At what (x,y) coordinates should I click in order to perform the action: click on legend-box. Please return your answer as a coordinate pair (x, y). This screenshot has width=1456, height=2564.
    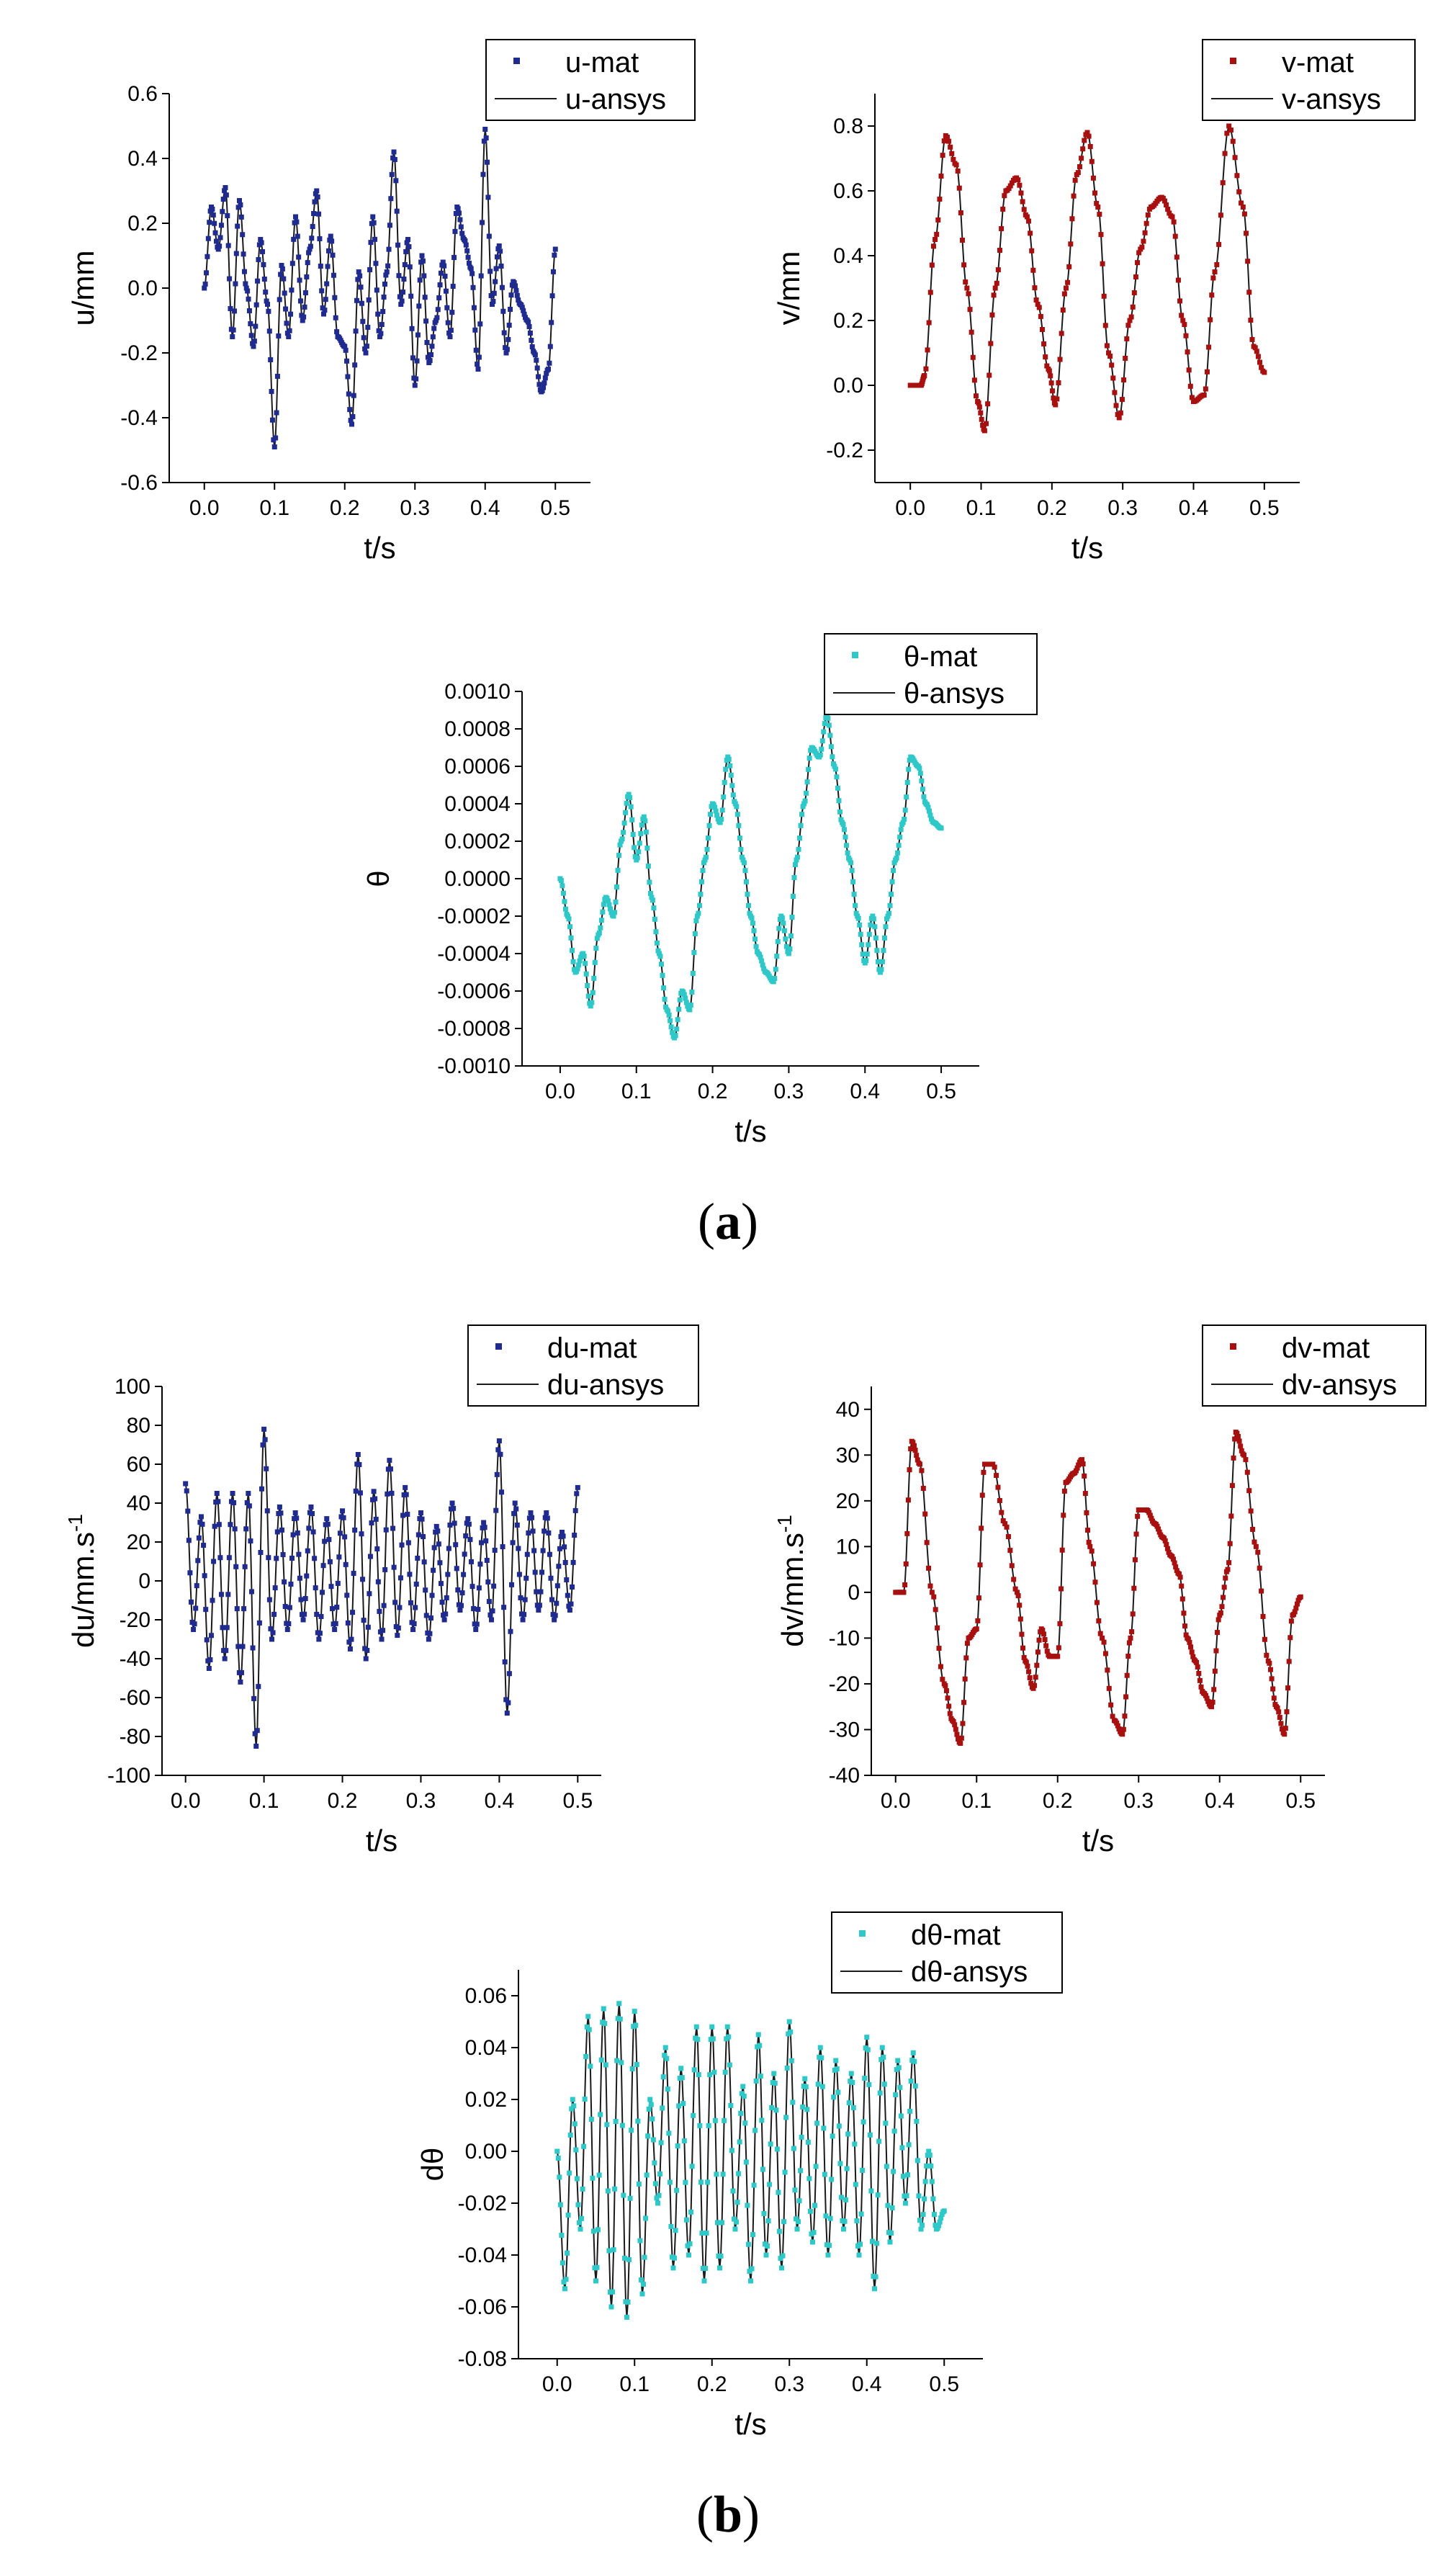
    Looking at the image, I should click on (590, 80).